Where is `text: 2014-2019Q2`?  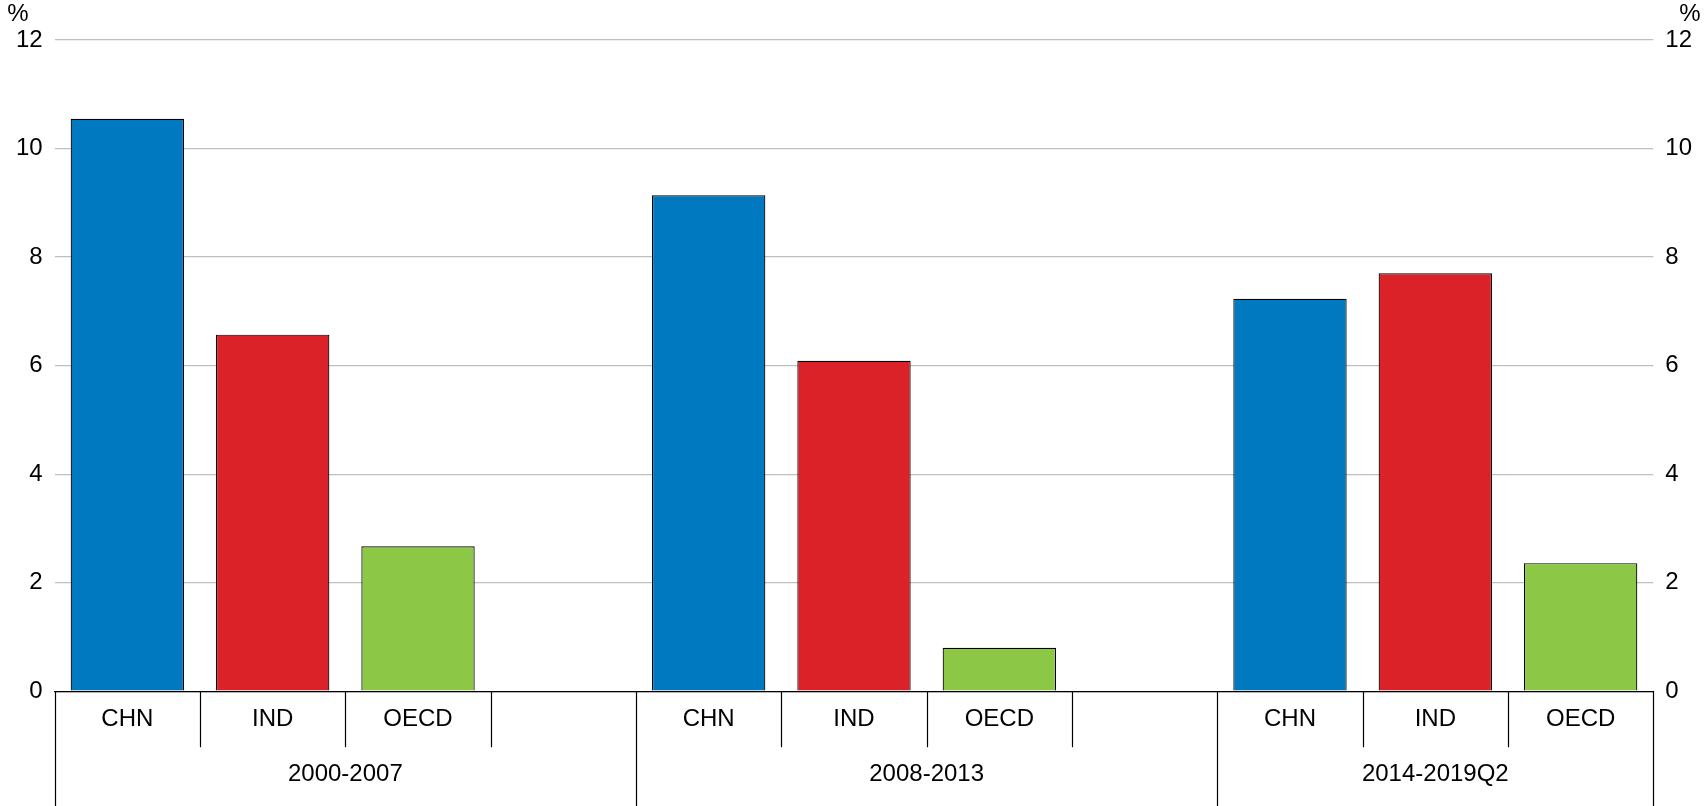 text: 2014-2019Q2 is located at coordinates (1435, 772).